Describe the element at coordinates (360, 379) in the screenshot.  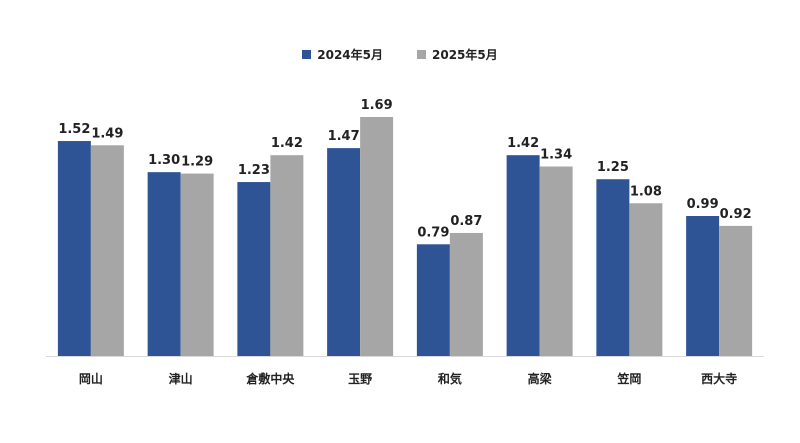
I see `category-label-3: 玉野` at that location.